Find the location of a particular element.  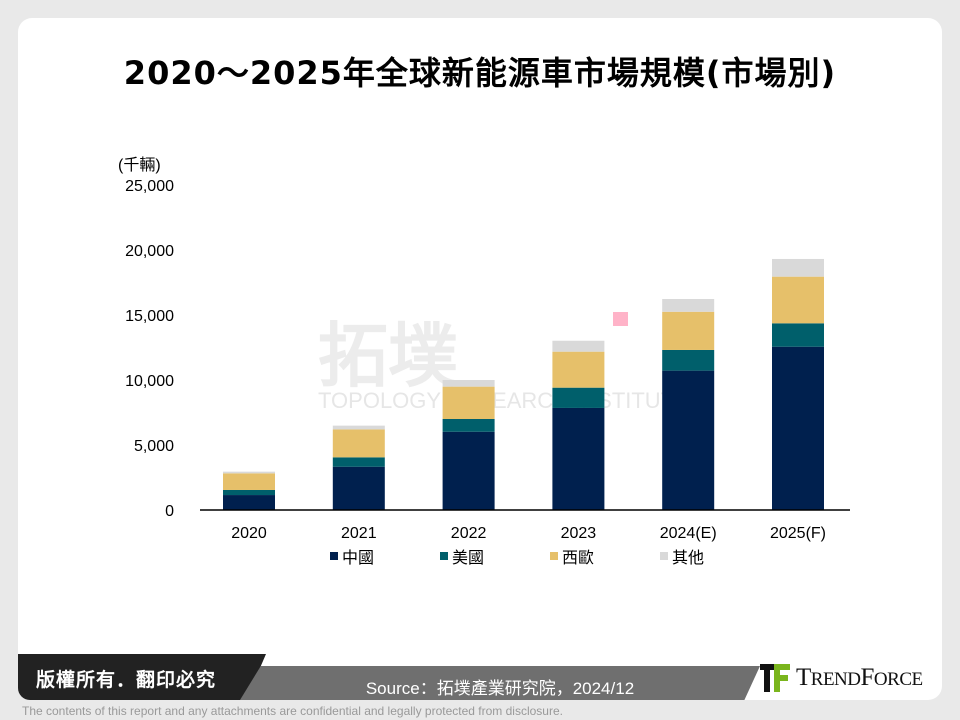

watermark: 拓墣 is located at coordinates (388, 356).